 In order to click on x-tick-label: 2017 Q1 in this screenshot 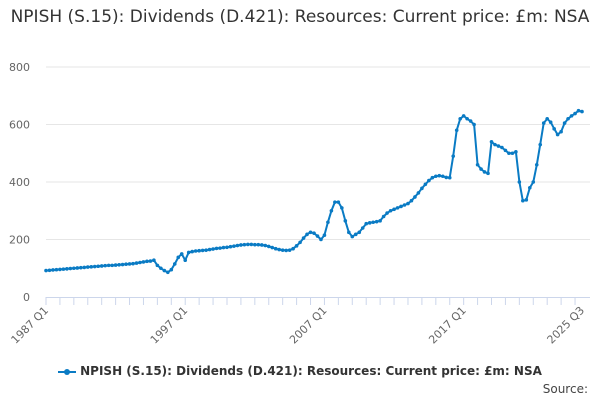, I will do `click(447, 325)`.